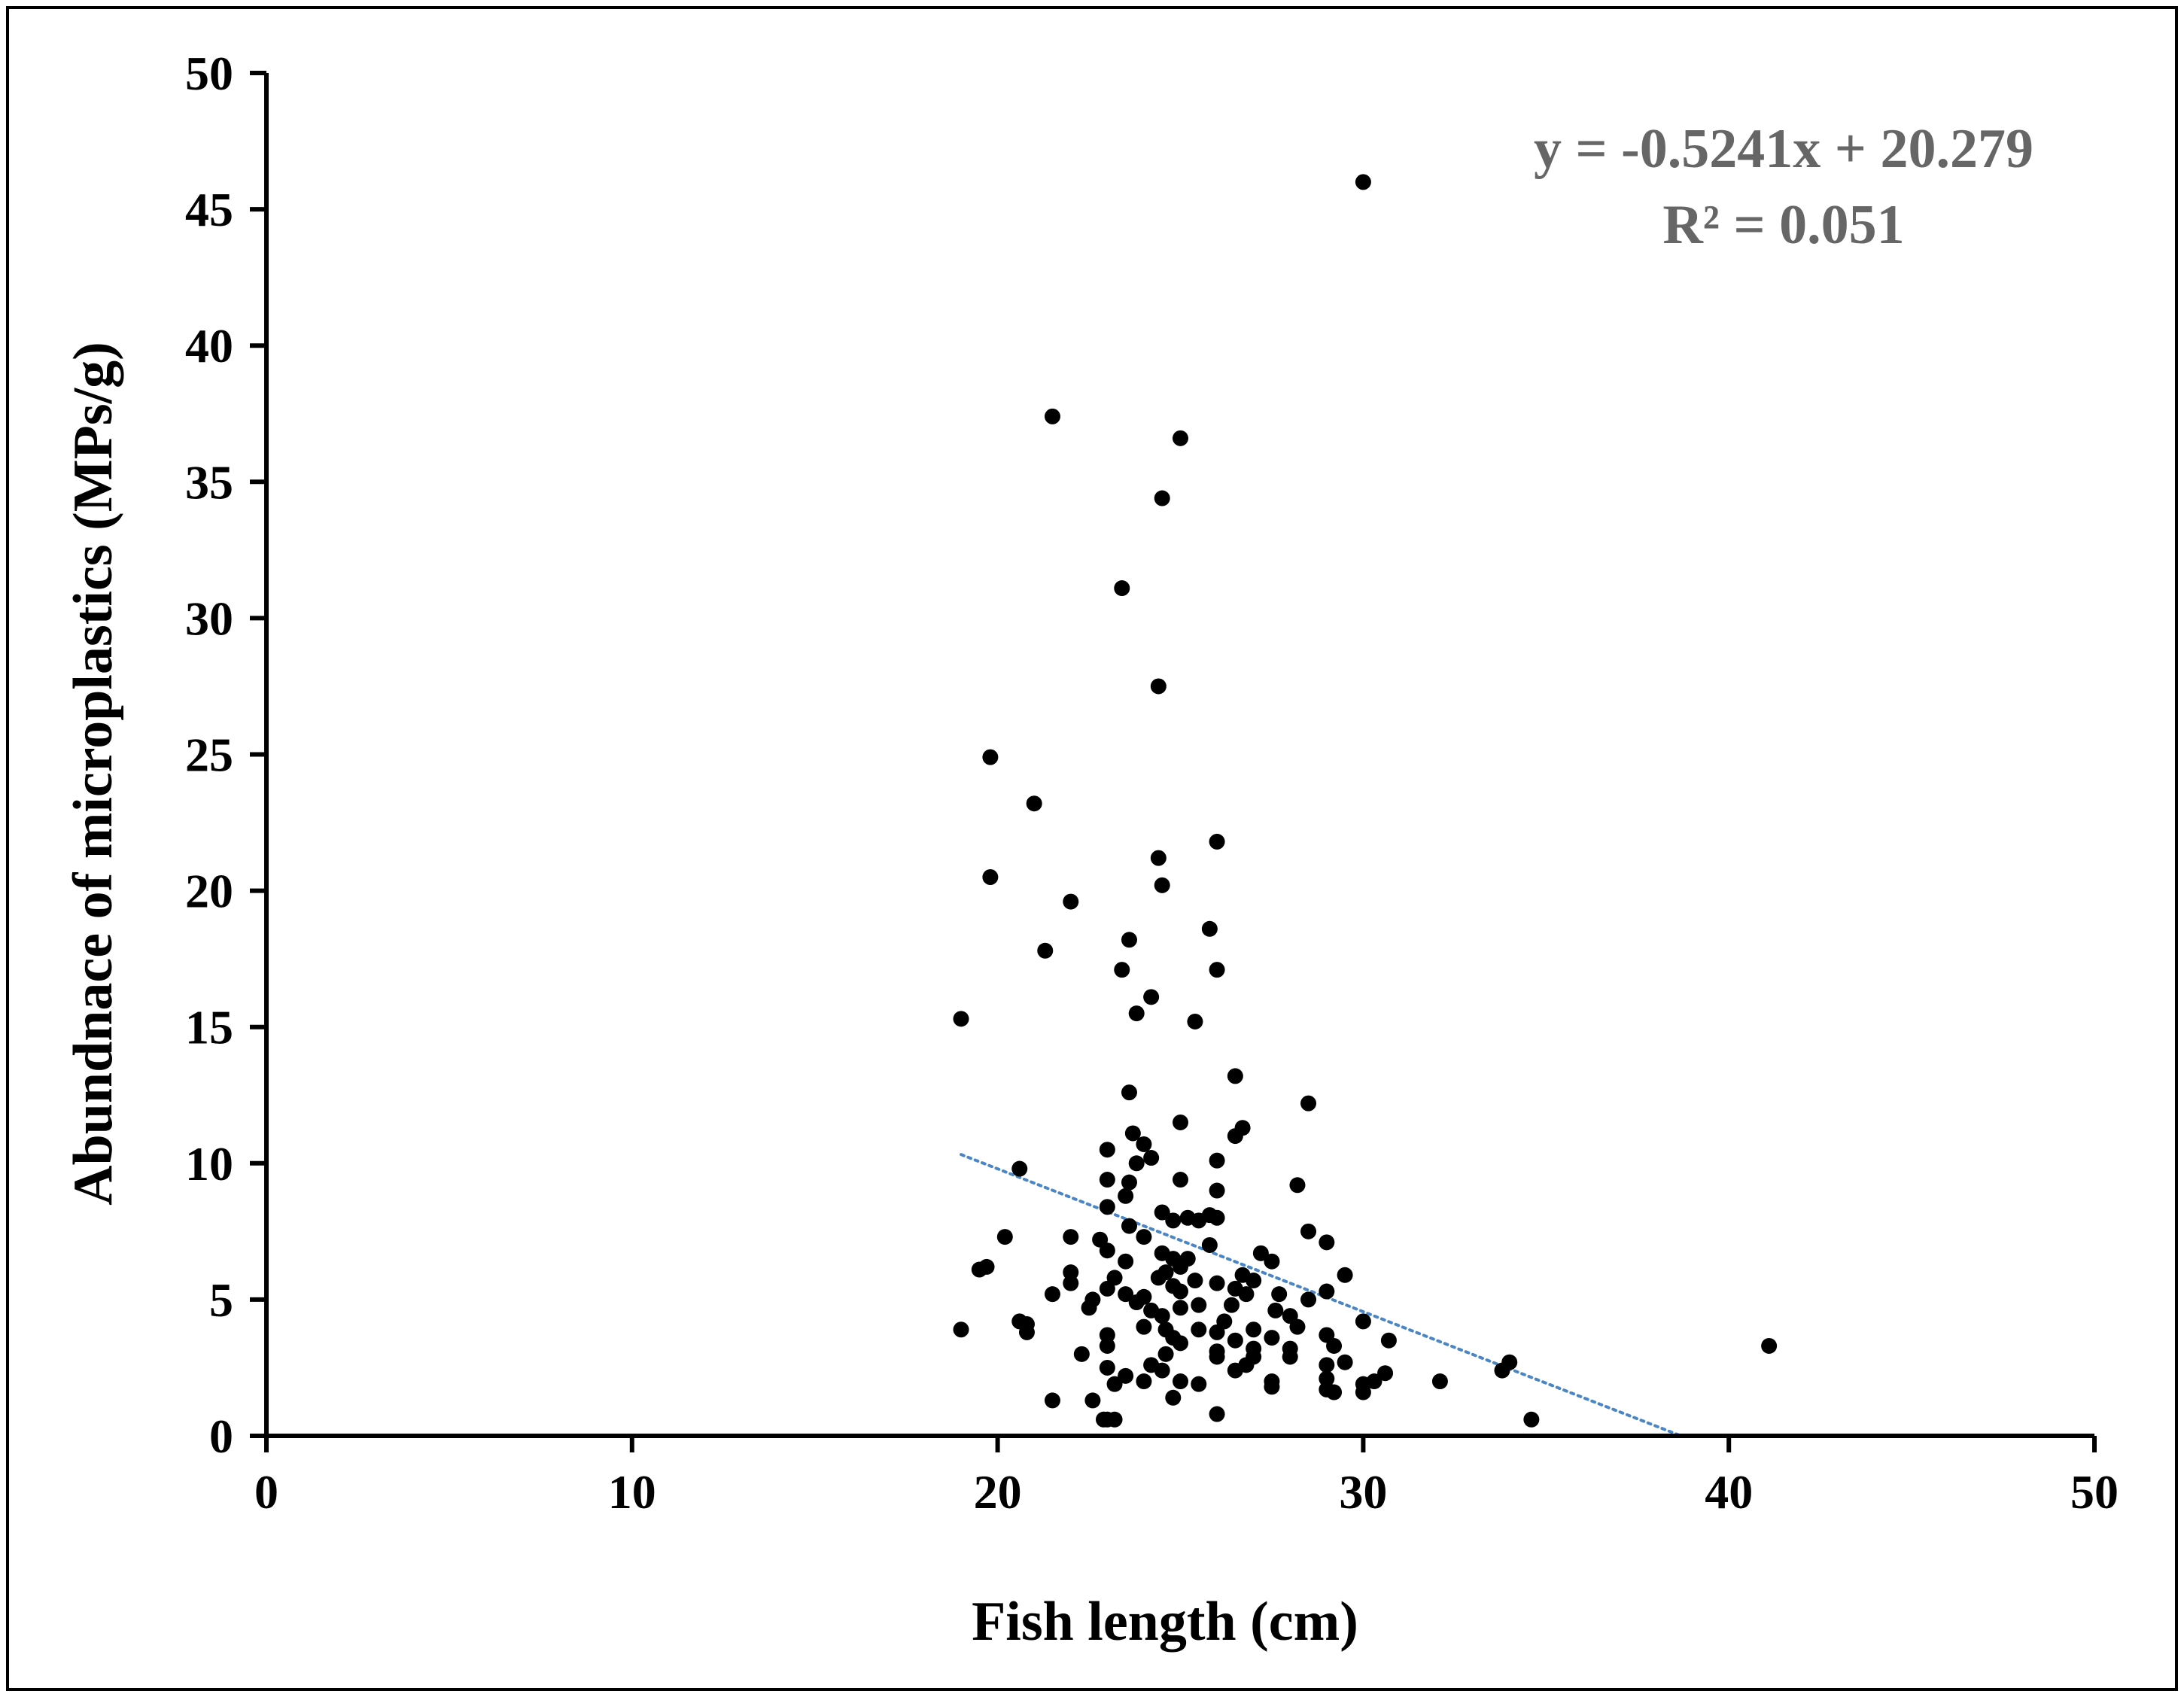 The height and width of the screenshot is (1697, 2184). Describe the element at coordinates (209, 891) in the screenshot. I see `y-tick-label: 20` at that location.